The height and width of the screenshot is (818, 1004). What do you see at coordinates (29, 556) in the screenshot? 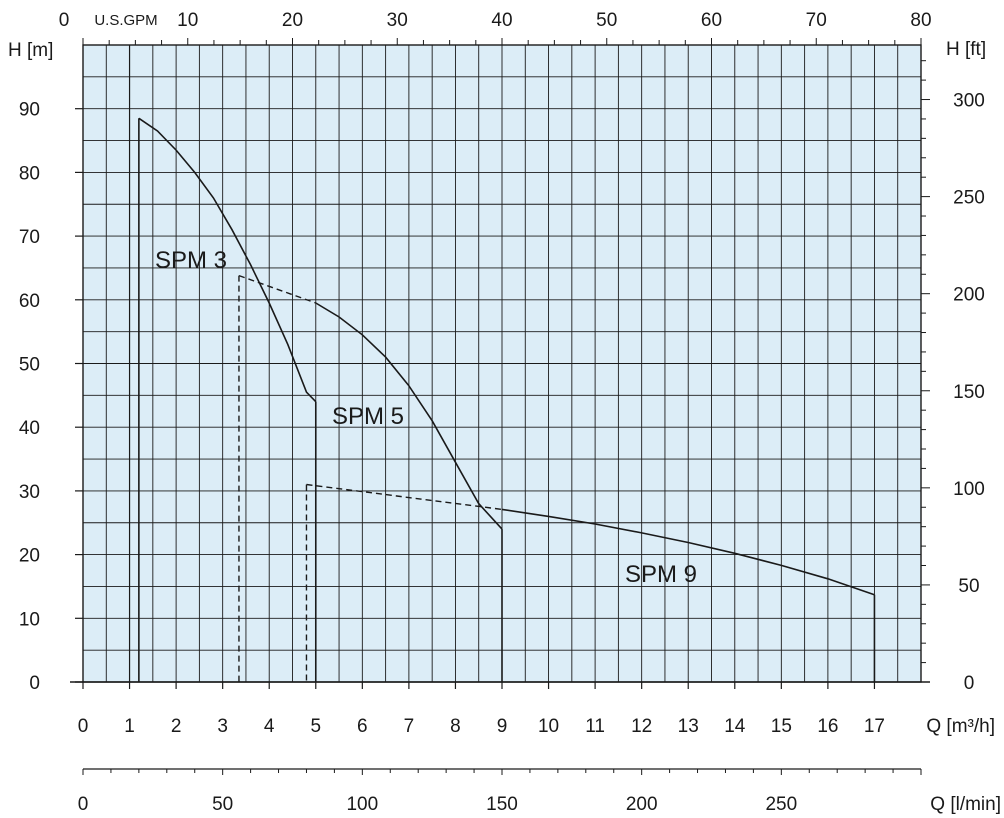
I see `y-m-tick-label: 20` at bounding box center [29, 556].